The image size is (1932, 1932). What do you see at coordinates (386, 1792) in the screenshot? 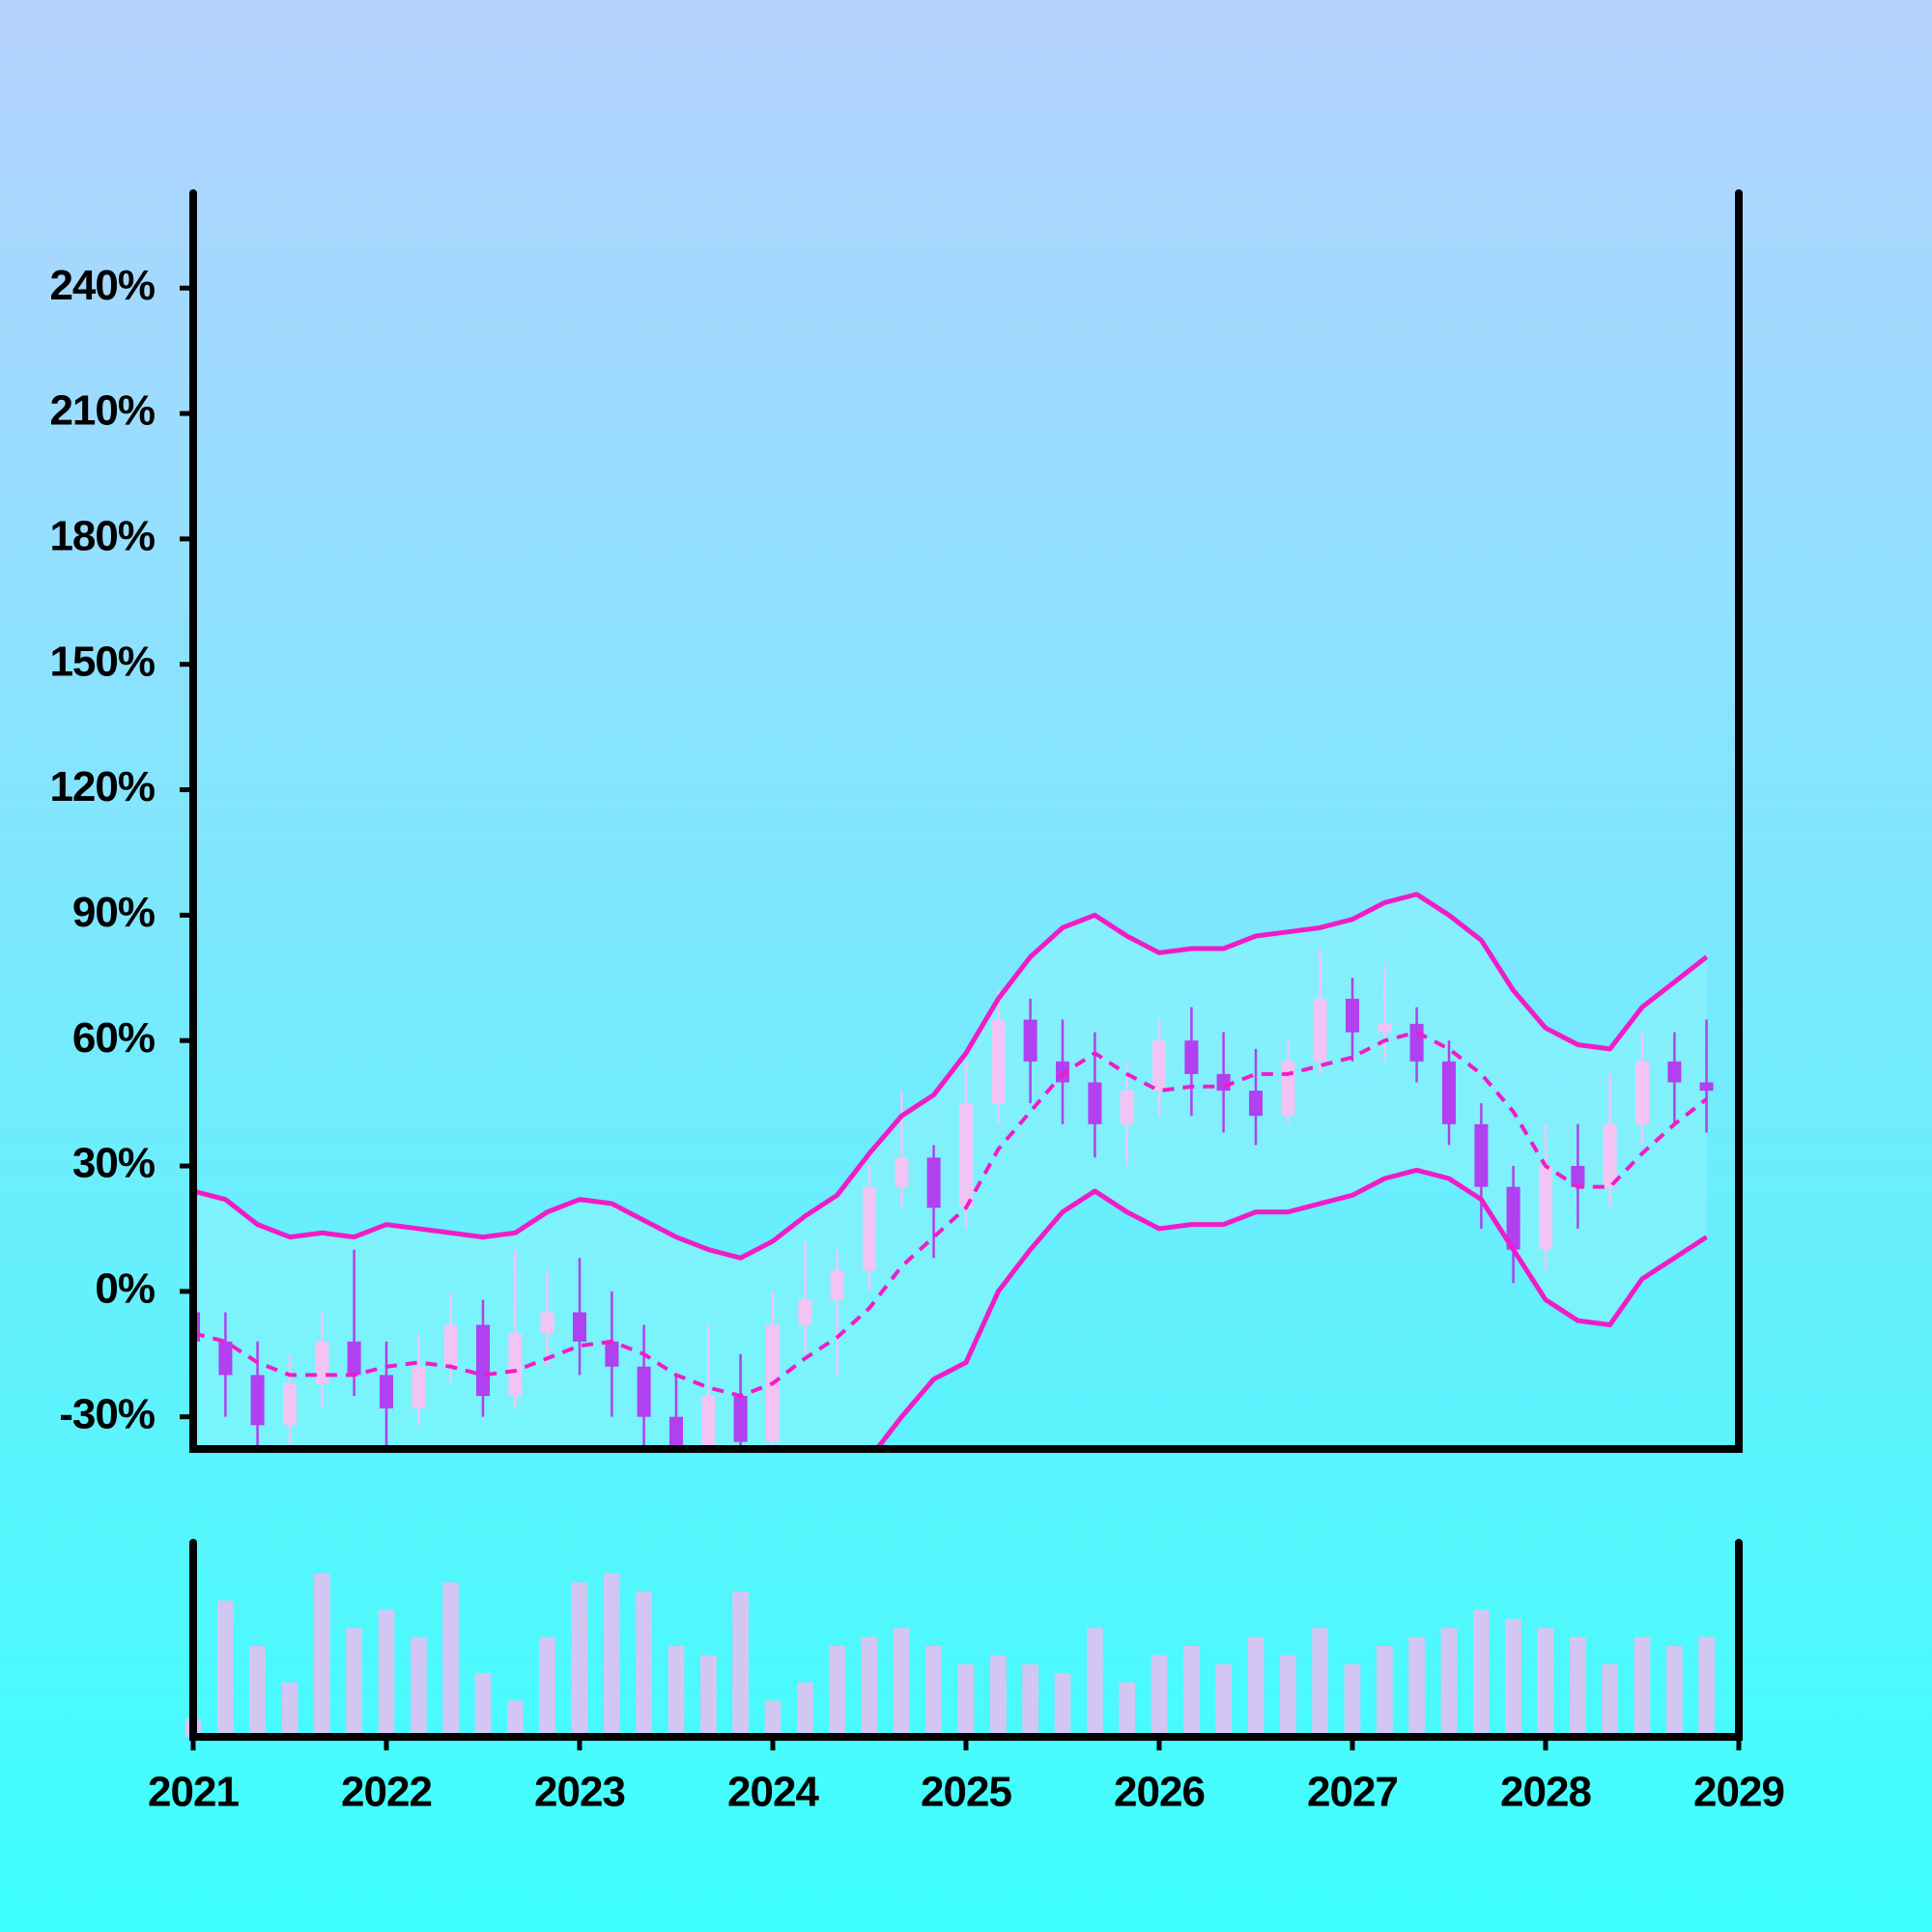
I see `x-tick-label: 2022` at bounding box center [386, 1792].